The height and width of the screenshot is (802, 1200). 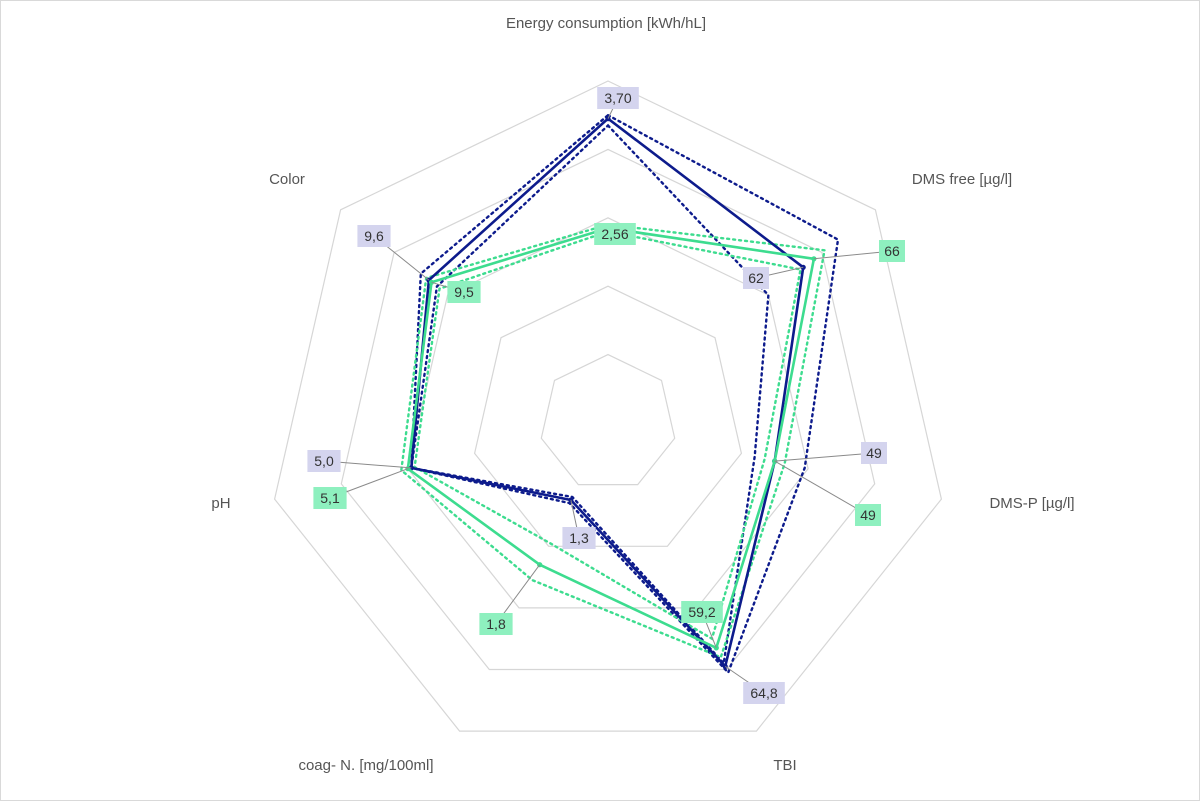 I want to click on value-label: 64,8, so click(x=763, y=693).